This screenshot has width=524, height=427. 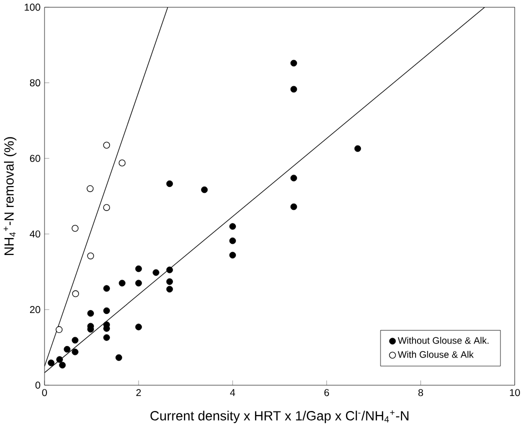 What do you see at coordinates (421, 392) in the screenshot?
I see `x-tick-label: 8` at bounding box center [421, 392].